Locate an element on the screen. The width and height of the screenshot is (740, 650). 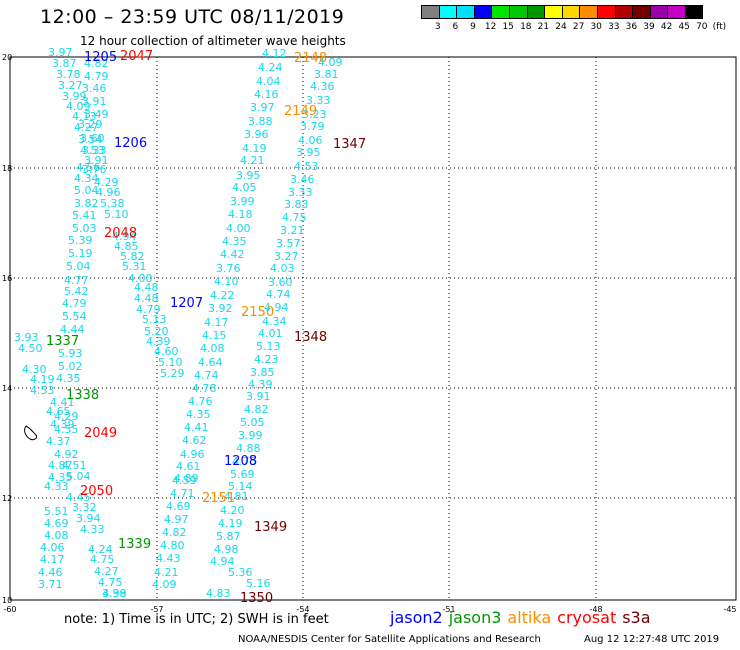
swh-reading: 4.56 is located at coordinates (88, 167).